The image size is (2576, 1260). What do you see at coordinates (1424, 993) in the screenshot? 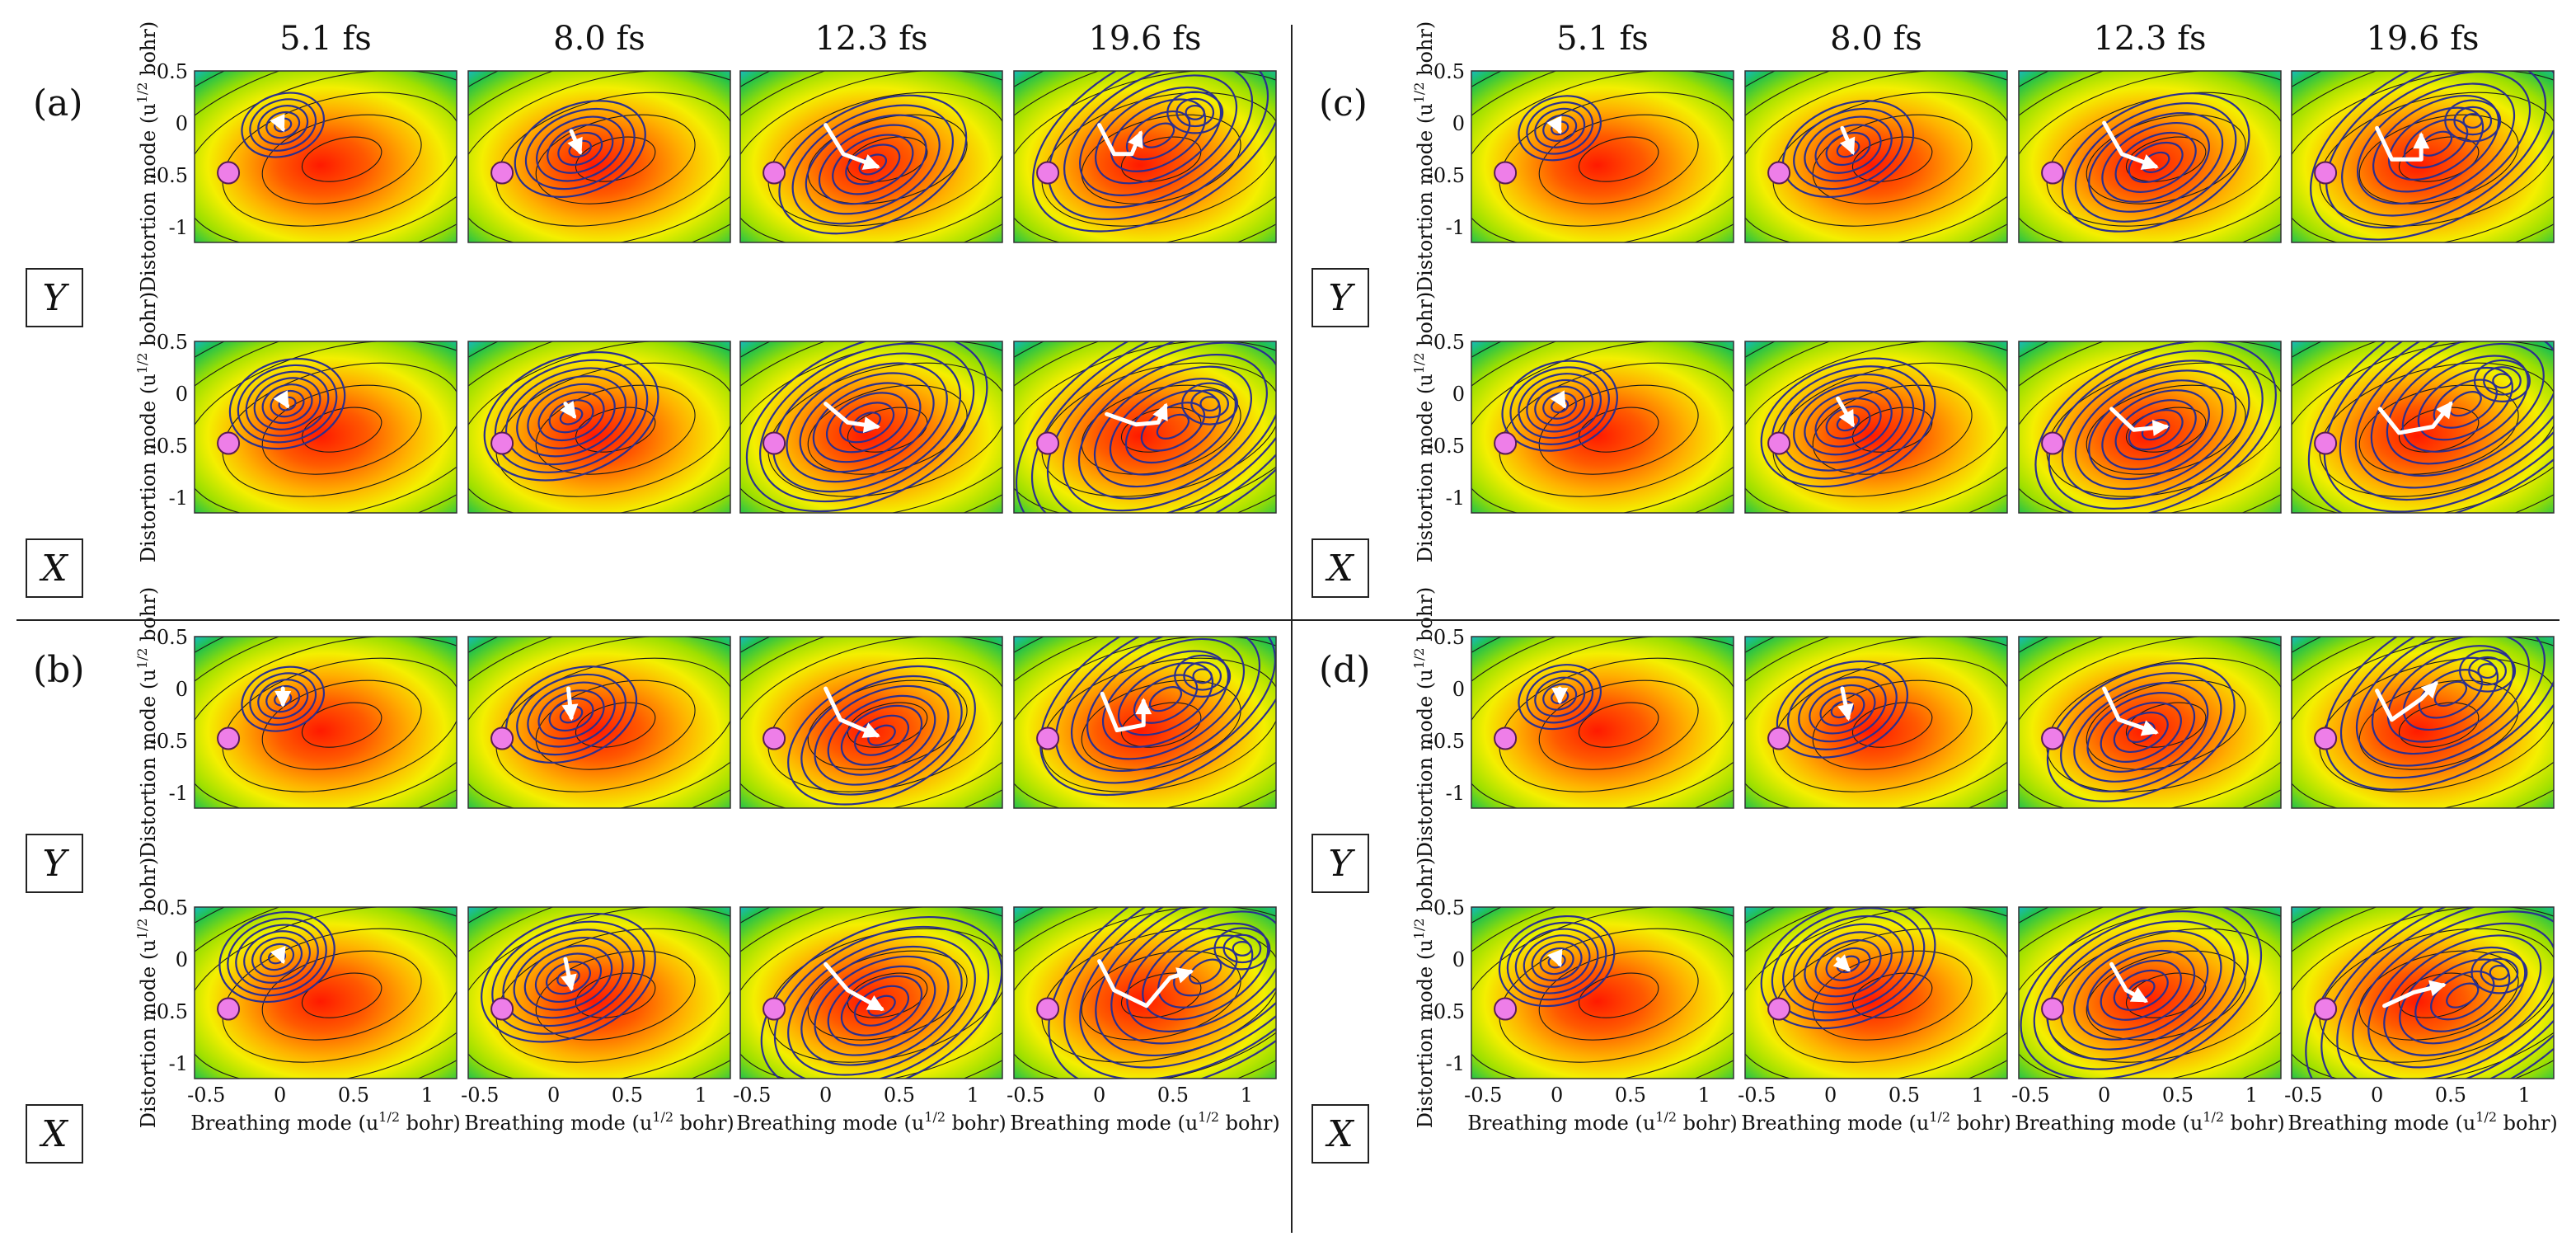
I see `y-axis-label: Distortion mode (u1/2 bohr)` at bounding box center [1424, 993].